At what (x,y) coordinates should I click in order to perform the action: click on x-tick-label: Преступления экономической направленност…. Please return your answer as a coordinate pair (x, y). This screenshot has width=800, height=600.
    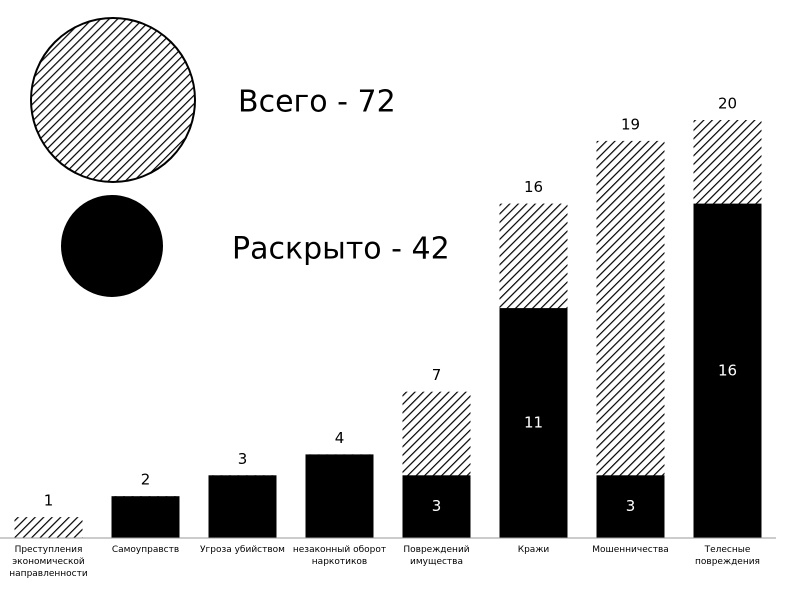
    Looking at the image, I should click on (48, 562).